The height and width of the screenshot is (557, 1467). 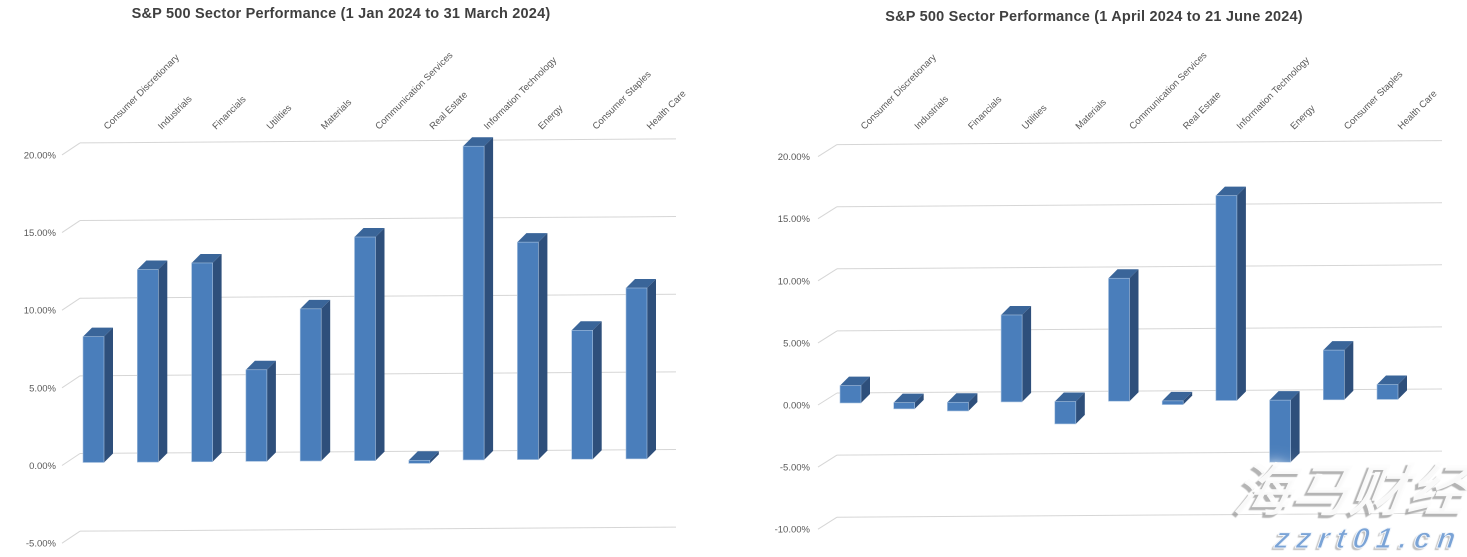 What do you see at coordinates (1418, 110) in the screenshot?
I see `category-label: Health Care` at bounding box center [1418, 110].